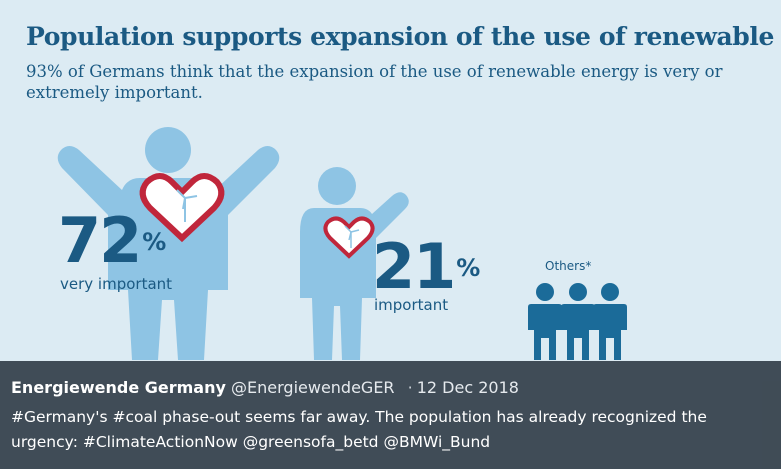 This screenshot has width=781, height=469. Describe the element at coordinates (118, 387) in the screenshot. I see `tweet-author-name: Energiewende Germany` at that location.